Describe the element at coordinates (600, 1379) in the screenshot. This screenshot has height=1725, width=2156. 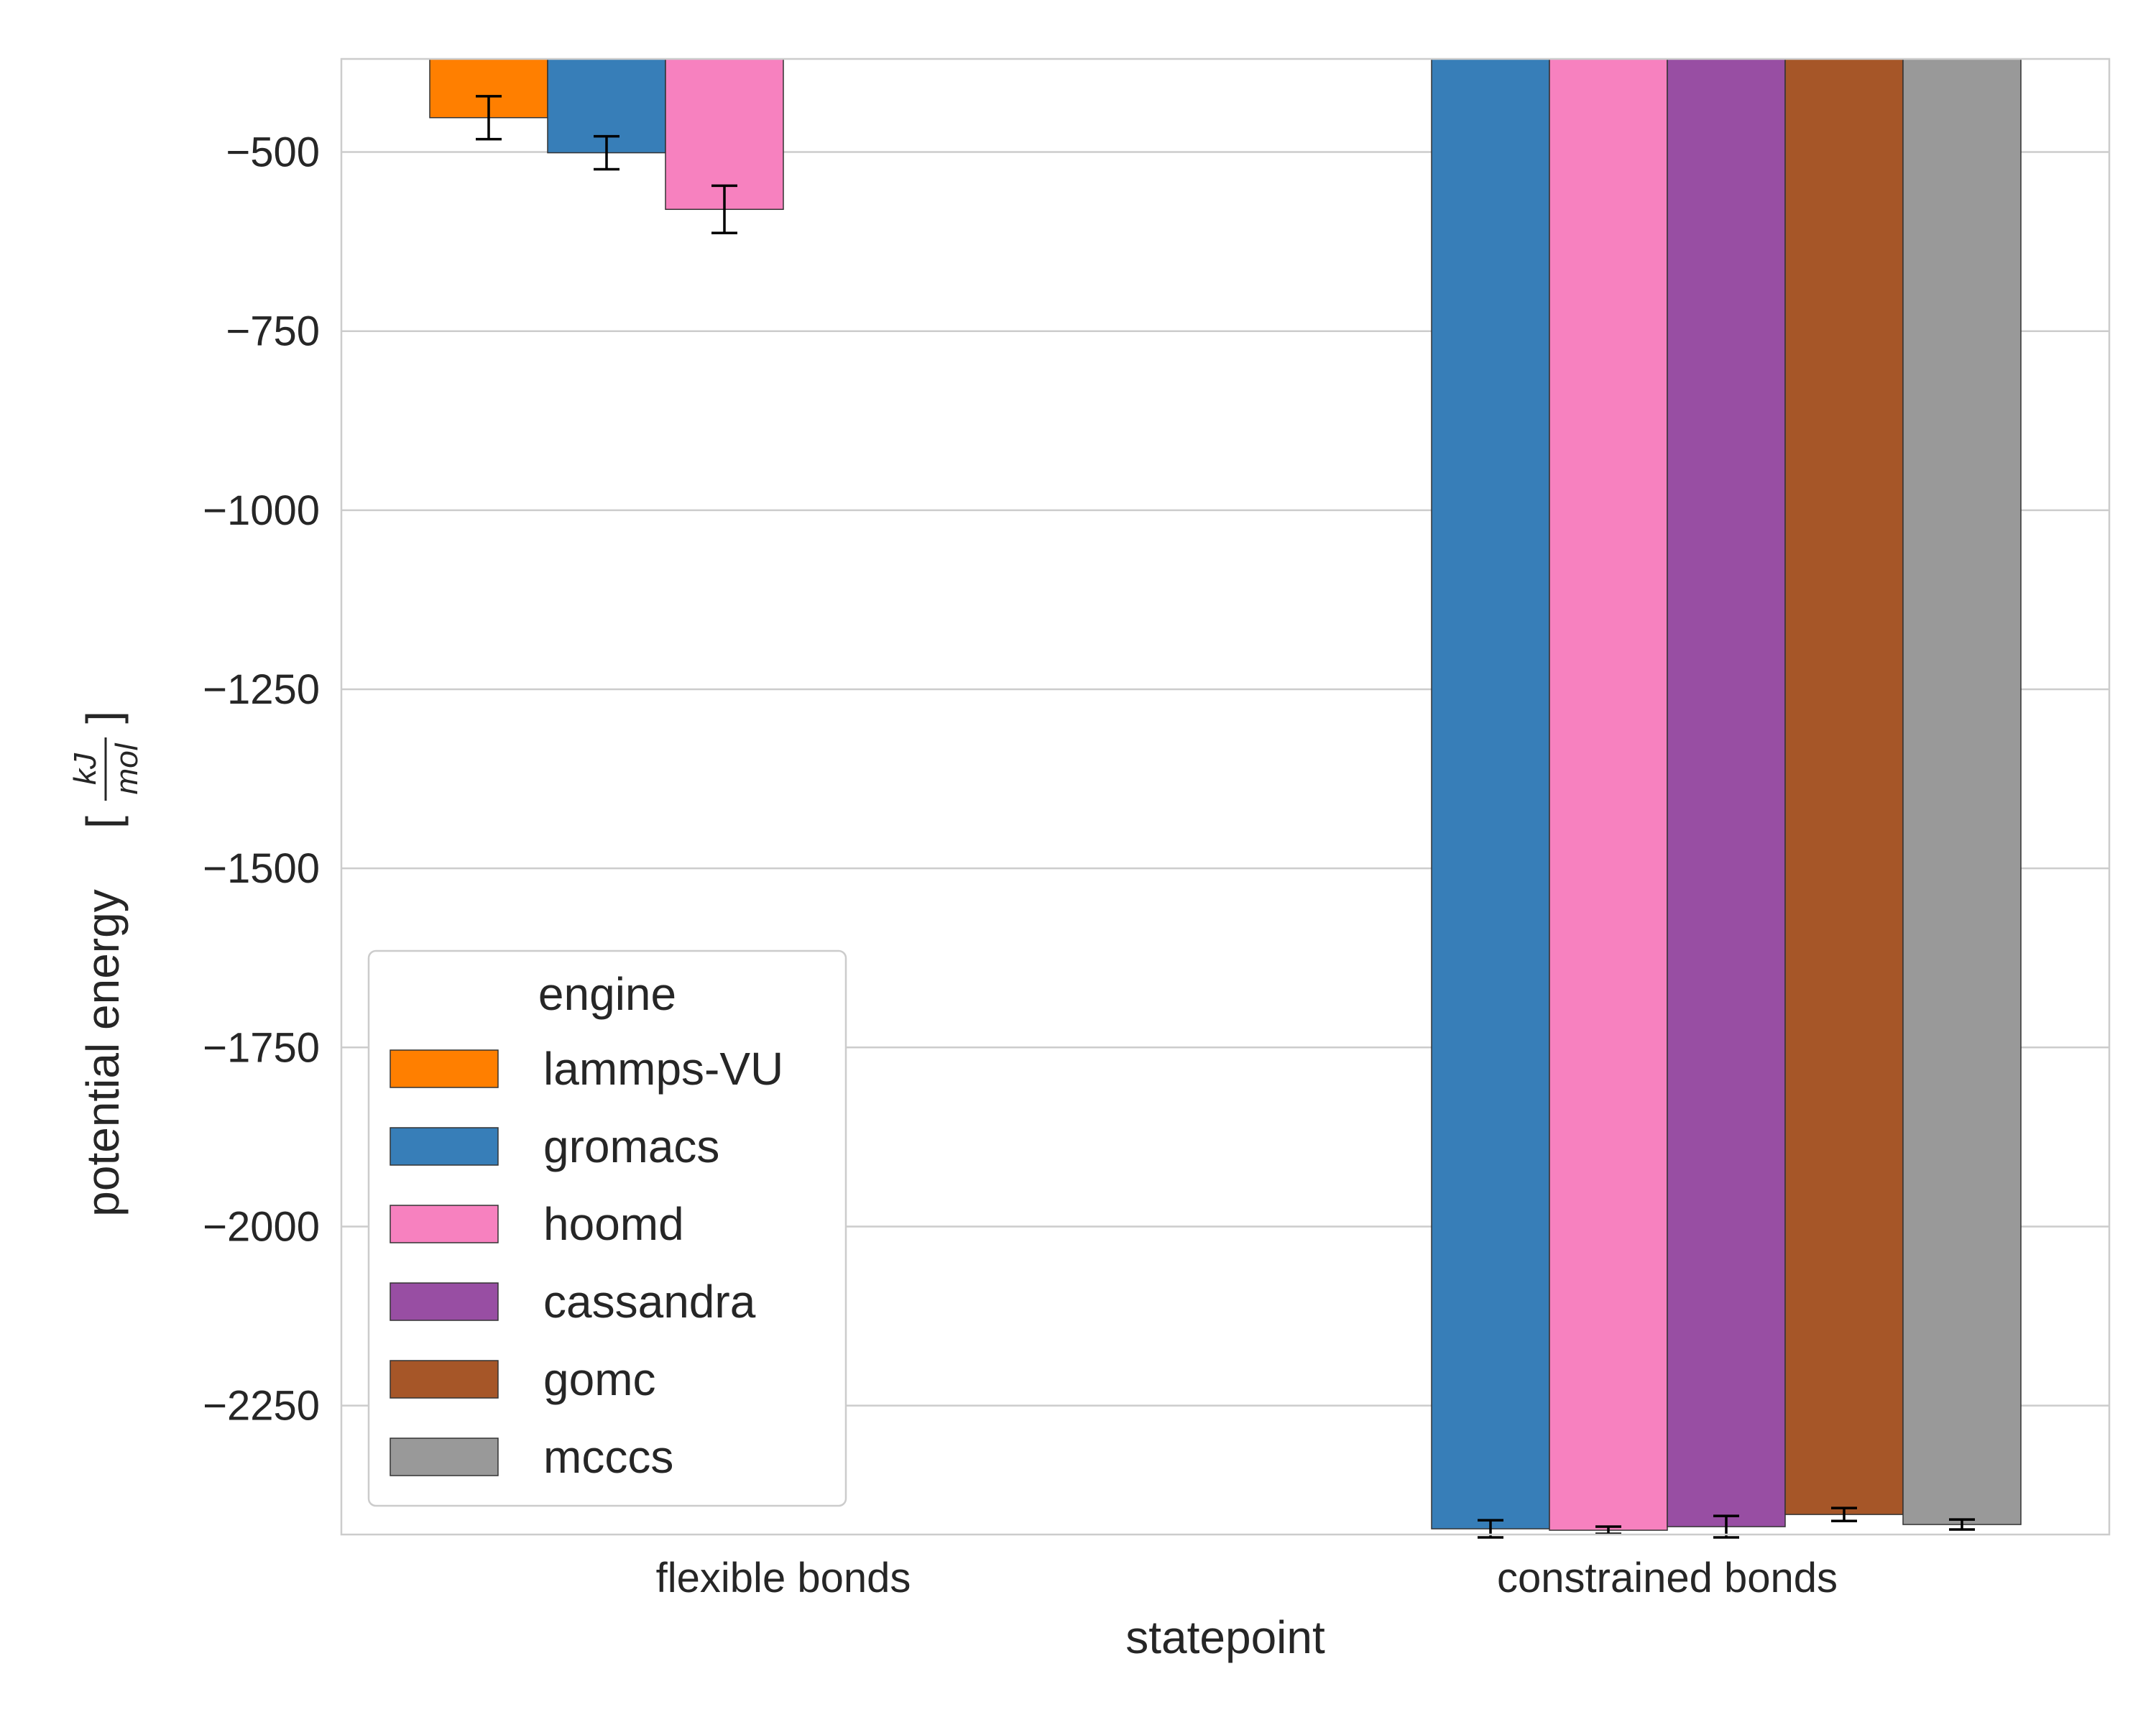
I see `legend-label: gomc` at that location.